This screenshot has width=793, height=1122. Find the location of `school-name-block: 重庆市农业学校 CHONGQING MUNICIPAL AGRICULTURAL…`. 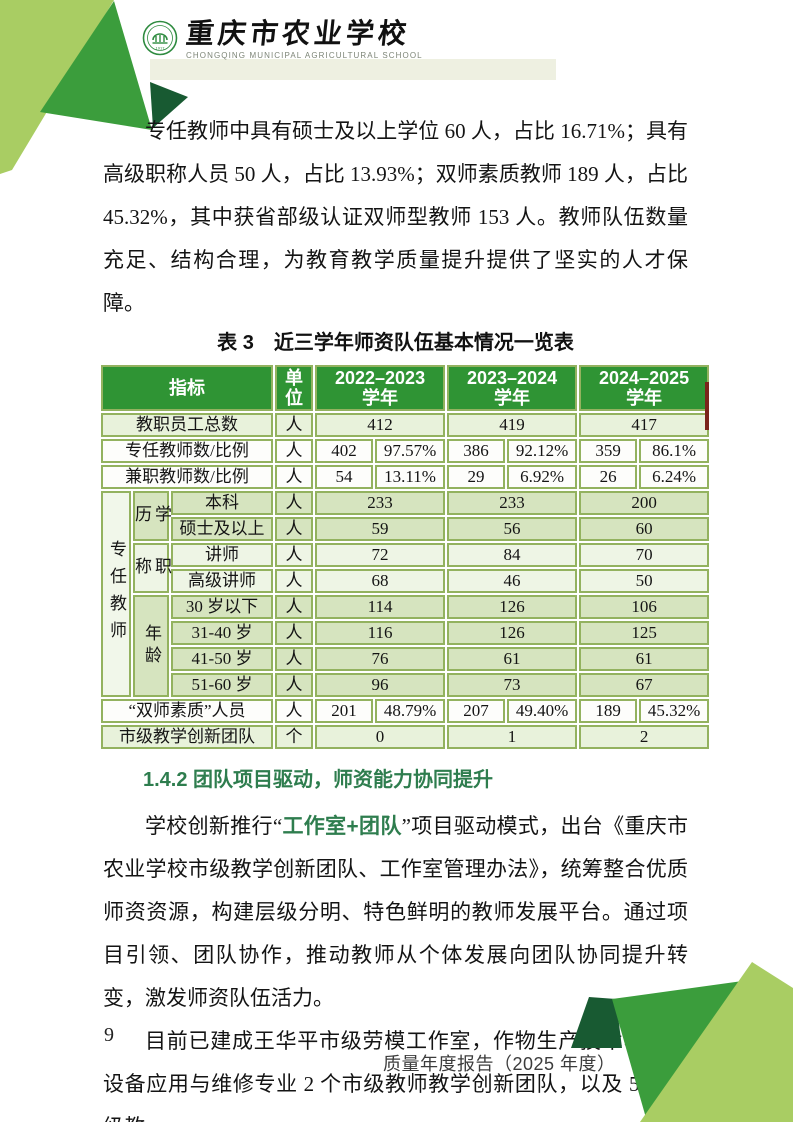

school-name-block: 重庆市农业学校 CHONGQING MUNICIPAL AGRICULTURAL… is located at coordinates (303, 39).